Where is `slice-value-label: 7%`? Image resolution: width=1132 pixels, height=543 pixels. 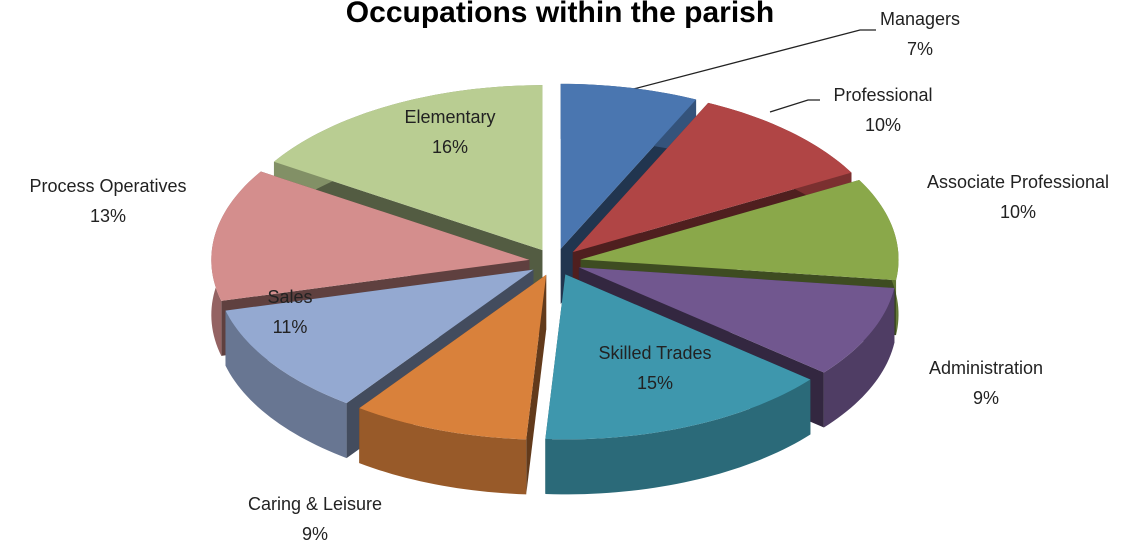
slice-value-label: 7% is located at coordinates (920, 49).